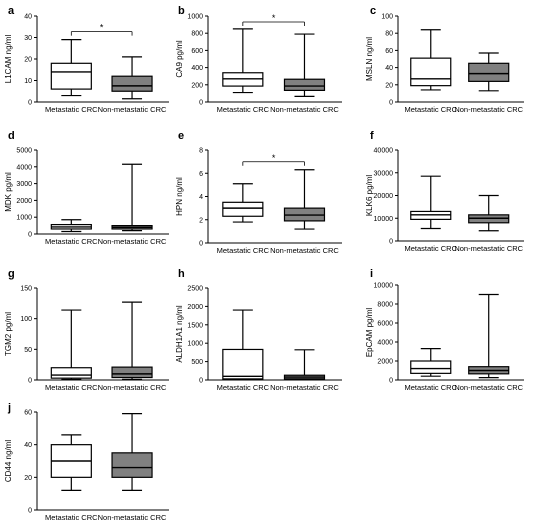 This screenshot has height=532, width=550. I want to click on y-tick-label: 6, so click(201, 174).